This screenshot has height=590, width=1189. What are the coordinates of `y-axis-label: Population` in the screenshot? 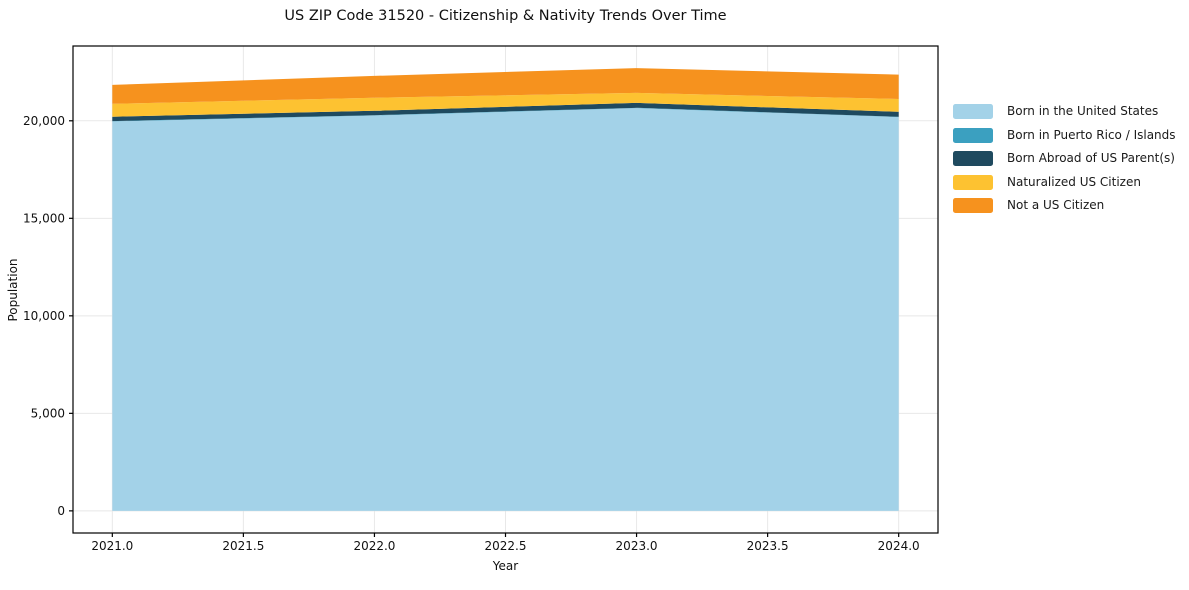 It's located at (13, 290).